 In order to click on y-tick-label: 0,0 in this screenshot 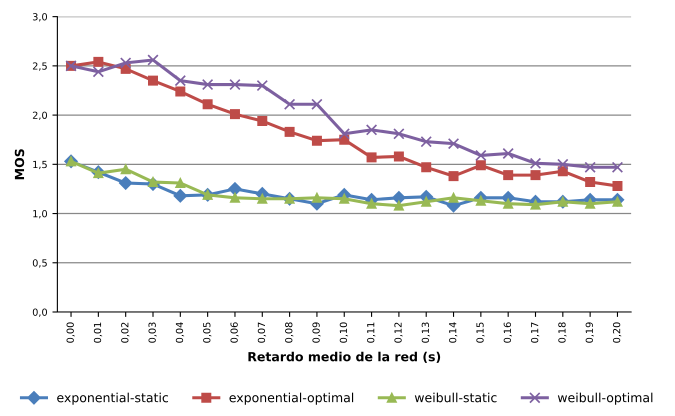, I will do `click(40, 312)`.